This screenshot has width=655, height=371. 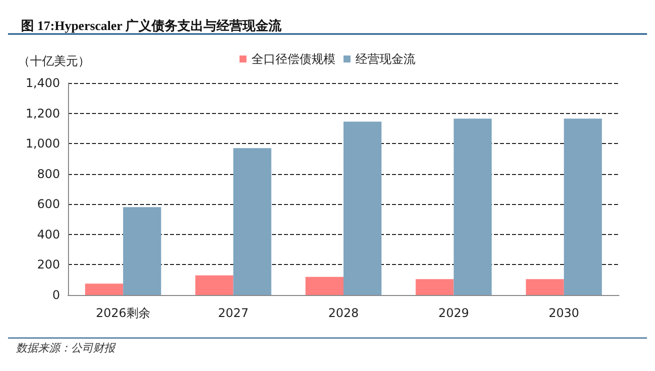 I want to click on y-tick-label: 1,200, so click(x=43, y=113).